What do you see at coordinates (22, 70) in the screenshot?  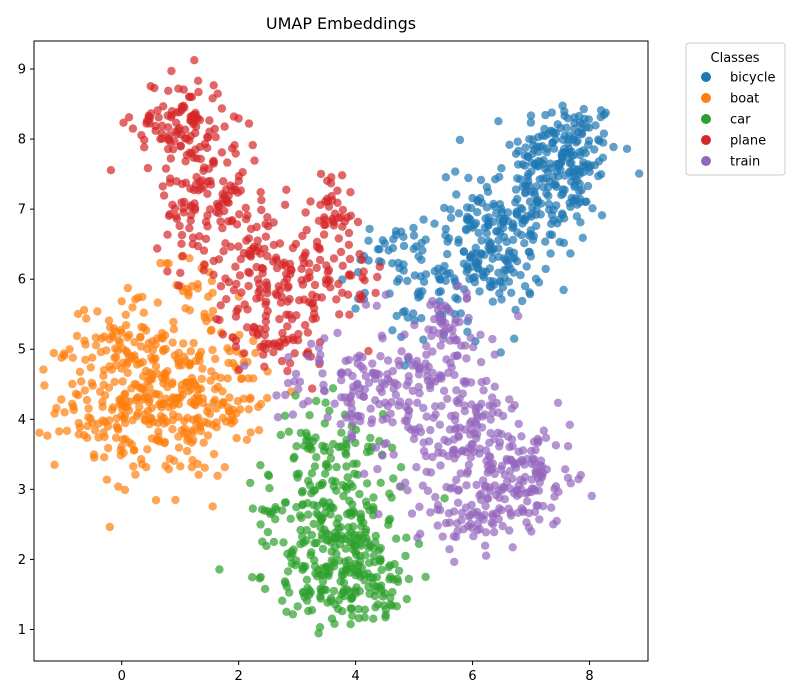 I see `y-tick-label: 9` at bounding box center [22, 70].